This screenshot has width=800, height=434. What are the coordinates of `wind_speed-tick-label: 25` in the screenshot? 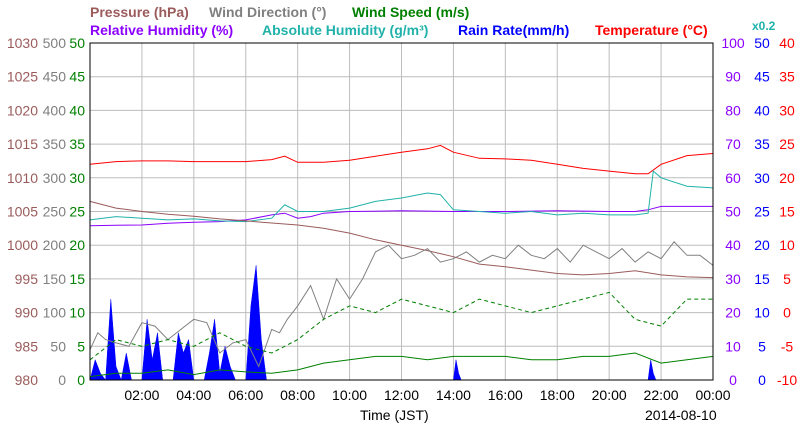 It's located at (77, 212).